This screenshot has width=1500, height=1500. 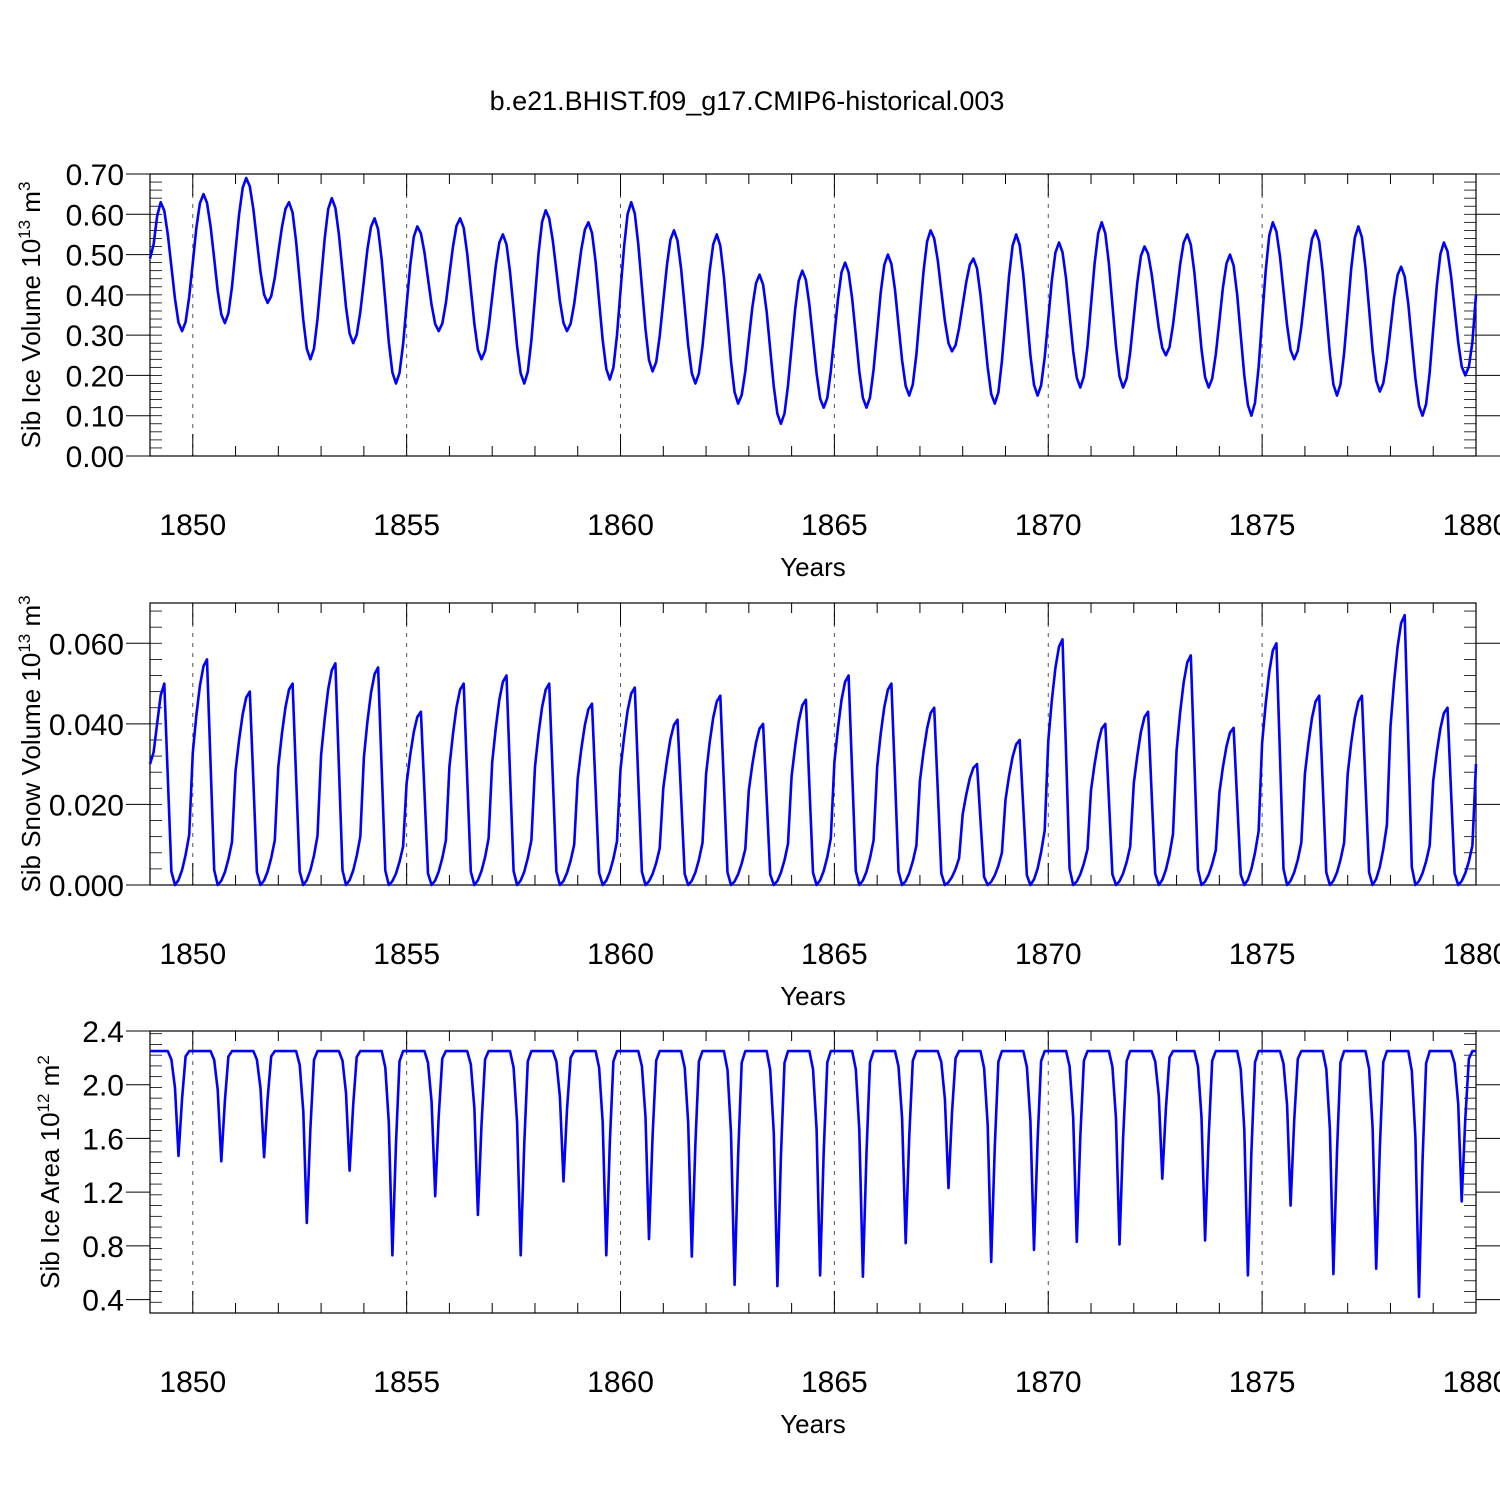 I want to click on y-tick-label: 2.4, so click(x=103, y=1032).